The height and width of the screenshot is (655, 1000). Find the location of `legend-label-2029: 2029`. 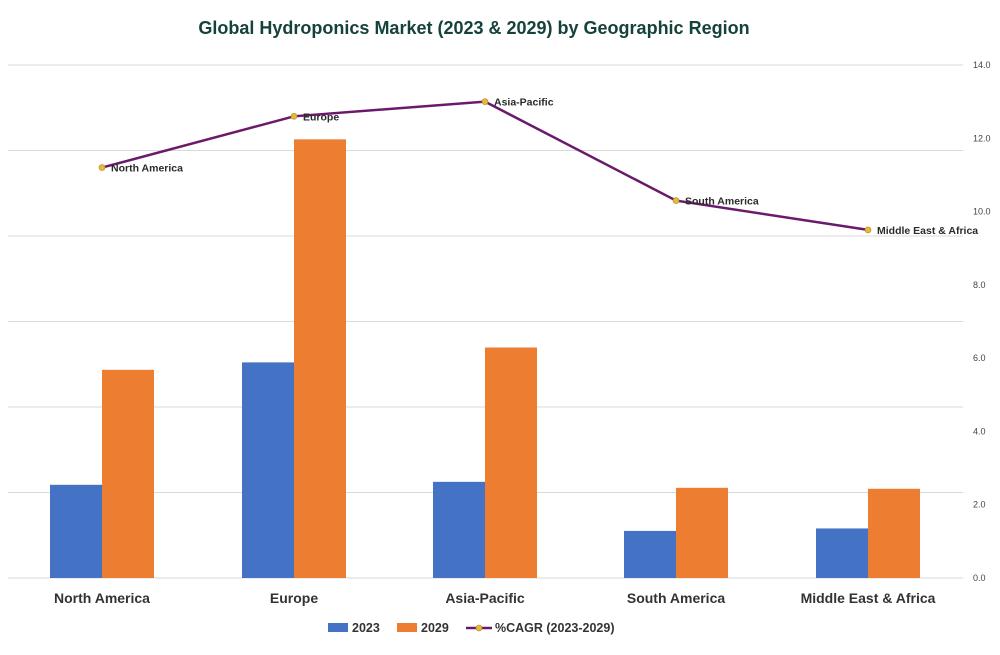

legend-label-2029: 2029 is located at coordinates (435, 628).